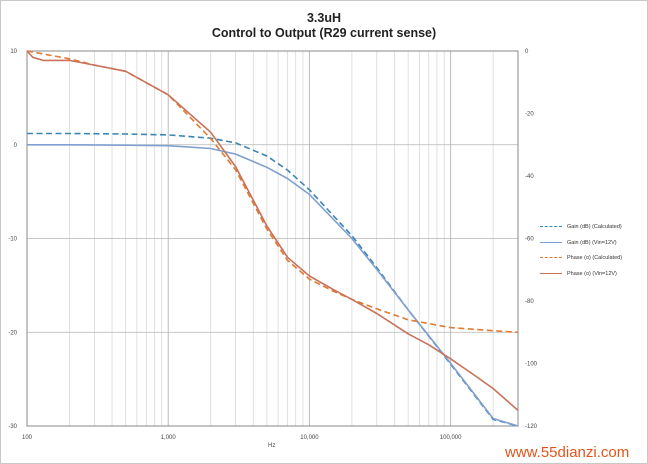 The width and height of the screenshot is (648, 464). Describe the element at coordinates (12, 240) in the screenshot. I see `y-left-tick-label: -10` at that location.